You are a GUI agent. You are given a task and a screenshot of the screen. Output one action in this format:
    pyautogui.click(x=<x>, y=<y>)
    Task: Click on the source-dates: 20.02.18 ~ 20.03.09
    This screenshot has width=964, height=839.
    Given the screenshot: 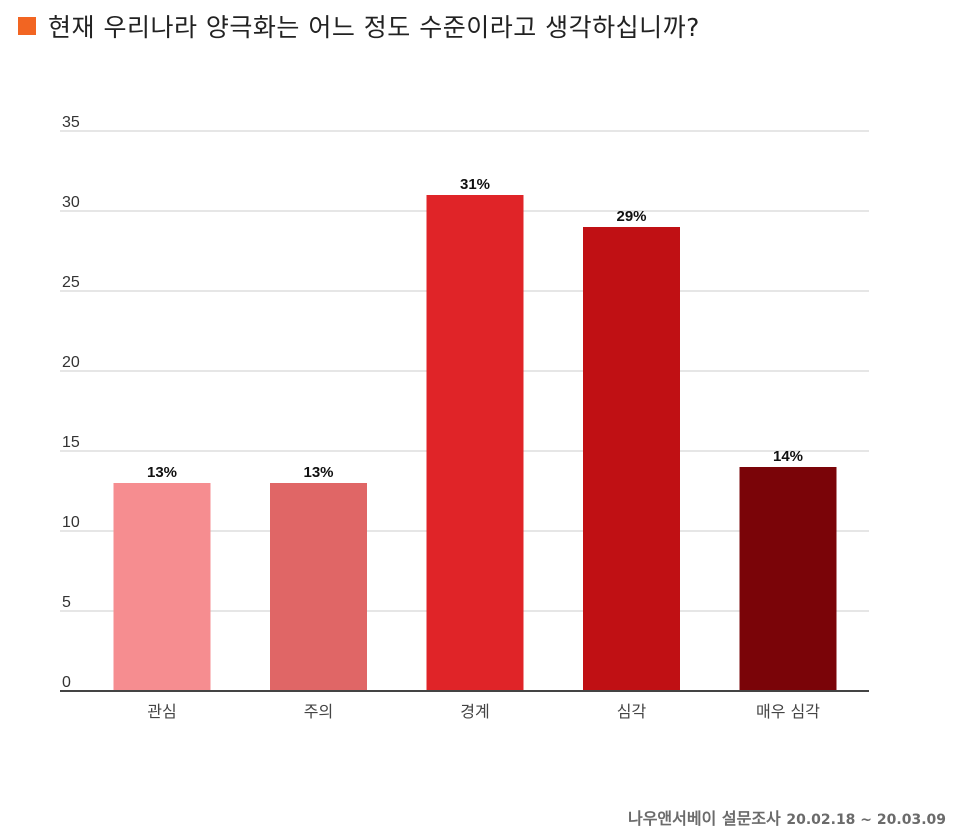 What is the action you would take?
    pyautogui.click(x=866, y=820)
    